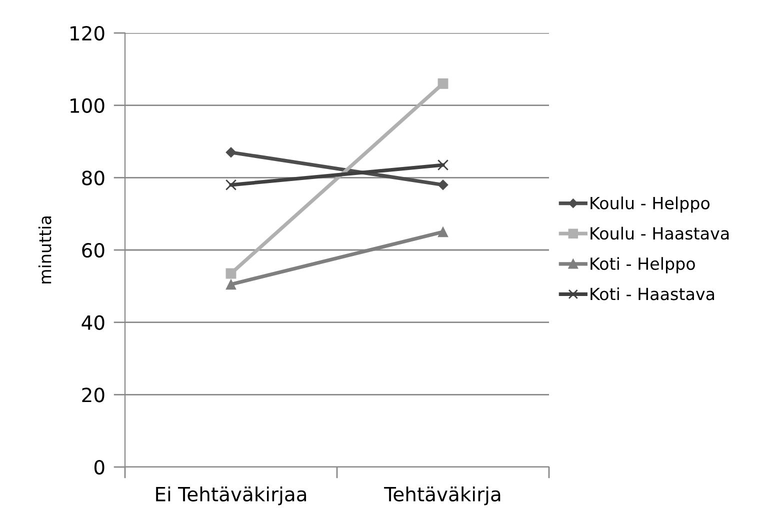 Image resolution: width=763 pixels, height=521 pixels. What do you see at coordinates (93, 250) in the screenshot?
I see `y-tick-label: 60` at bounding box center [93, 250].